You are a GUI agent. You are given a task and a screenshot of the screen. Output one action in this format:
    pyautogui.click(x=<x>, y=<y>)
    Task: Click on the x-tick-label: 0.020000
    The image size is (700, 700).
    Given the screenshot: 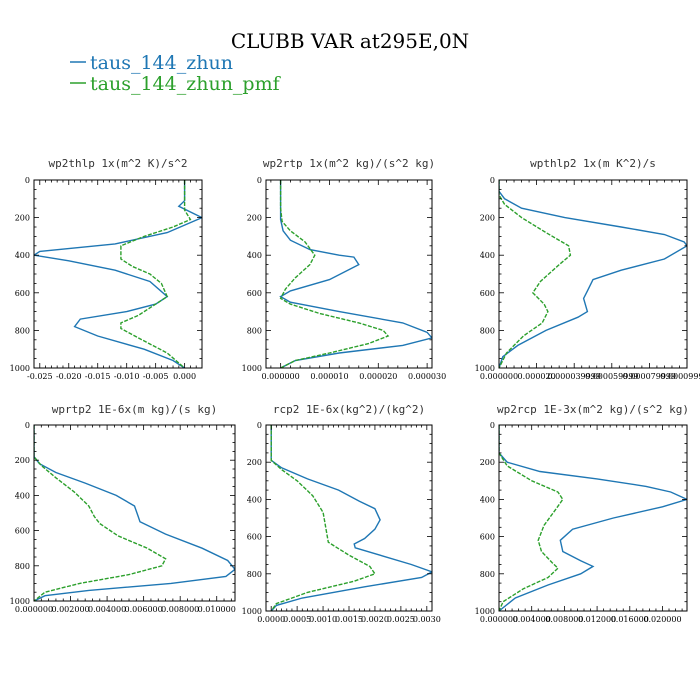 What is the action you would take?
    pyautogui.click(x=662, y=619)
    